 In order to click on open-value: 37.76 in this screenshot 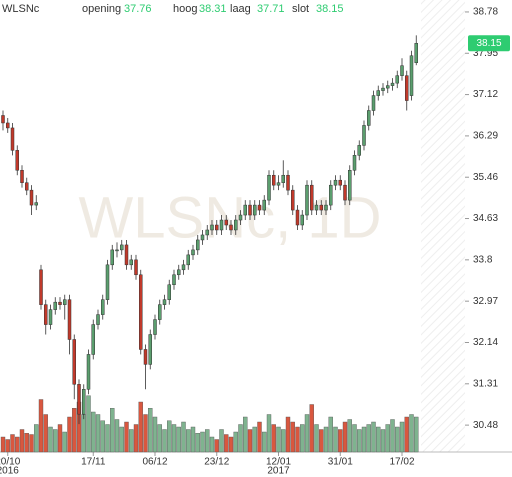, I will do `click(138, 9)`.